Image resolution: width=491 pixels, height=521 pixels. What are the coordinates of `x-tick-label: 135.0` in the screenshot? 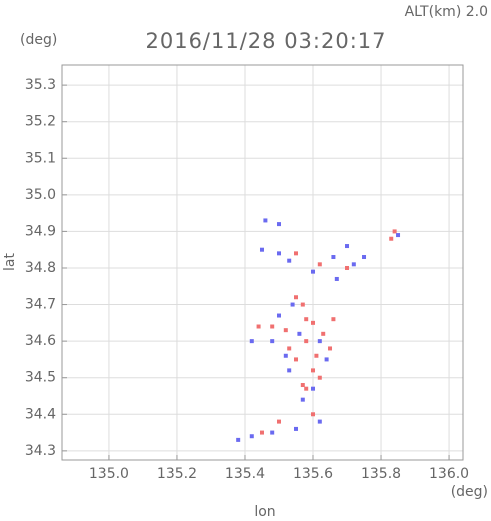 It's located at (109, 474).